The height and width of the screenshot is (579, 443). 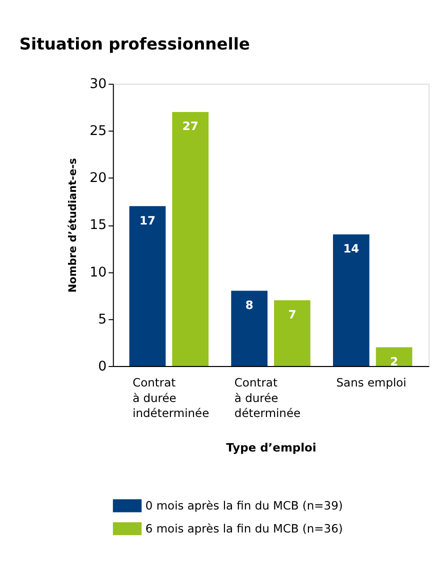 What do you see at coordinates (98, 272) in the screenshot?
I see `y-tick-label: 10` at bounding box center [98, 272].